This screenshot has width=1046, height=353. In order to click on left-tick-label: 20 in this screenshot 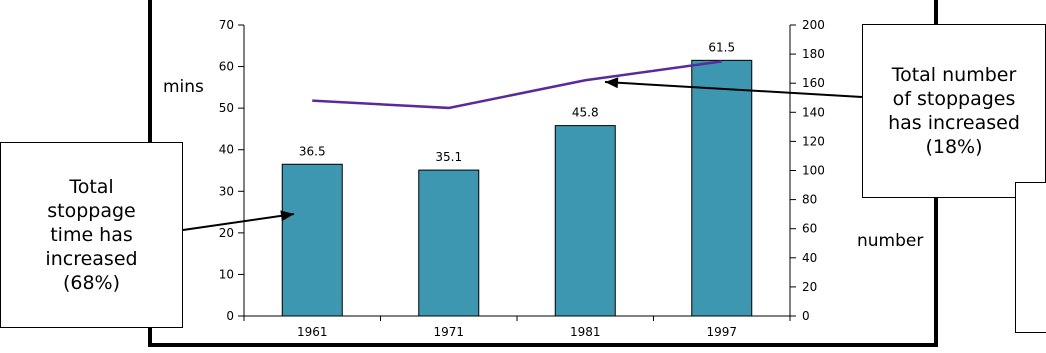, I will do `click(226, 233)`.